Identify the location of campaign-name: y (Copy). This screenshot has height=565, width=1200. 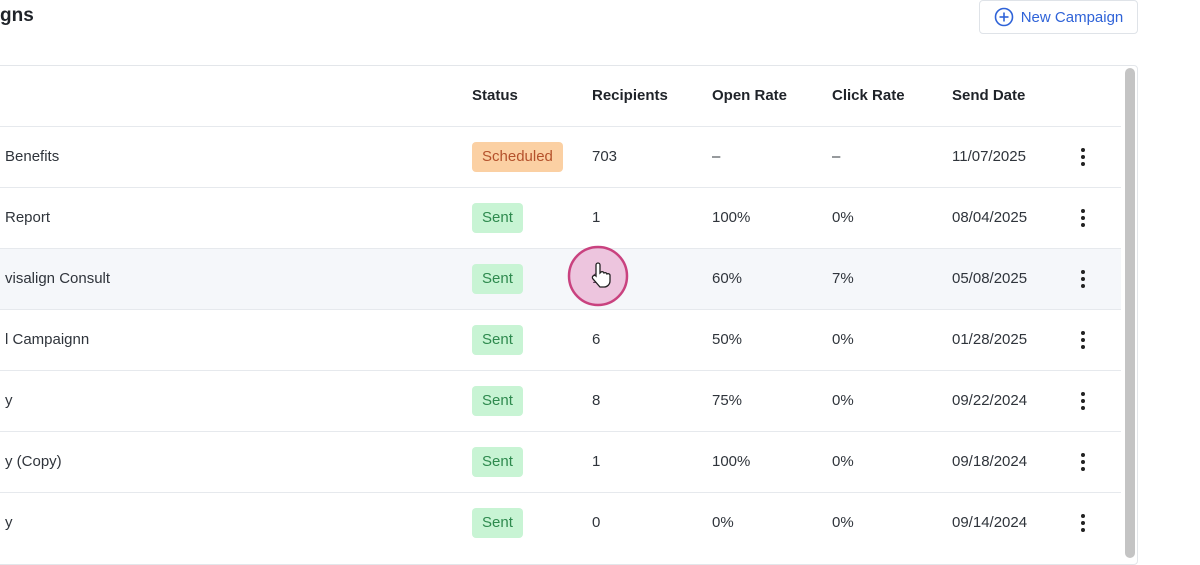
(33, 461).